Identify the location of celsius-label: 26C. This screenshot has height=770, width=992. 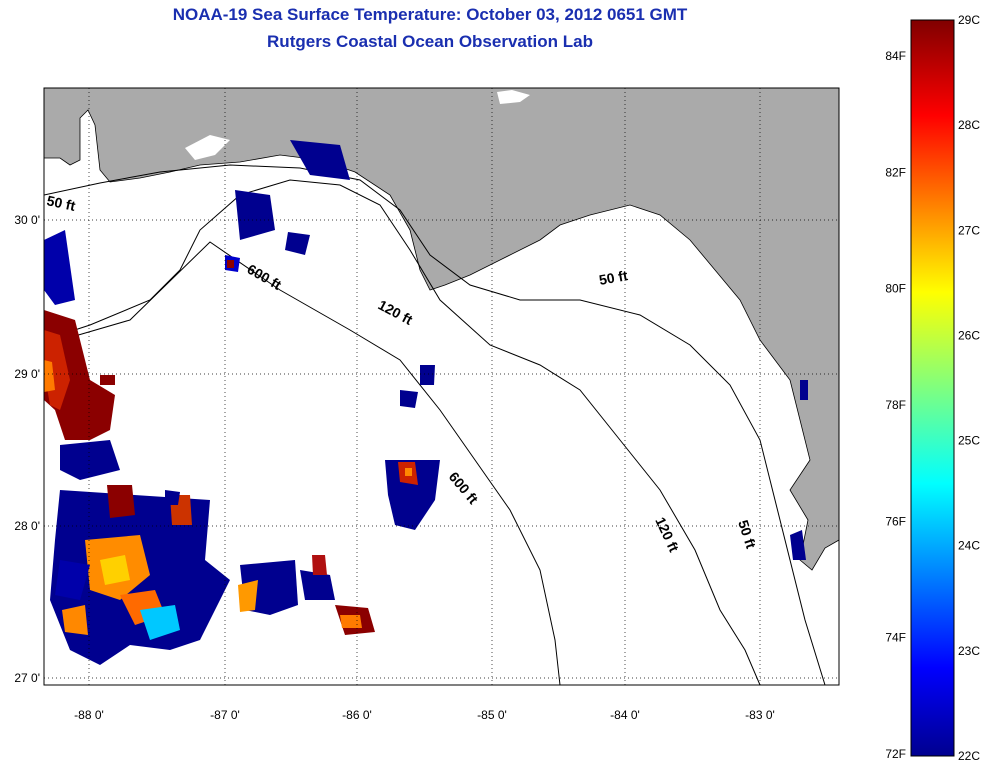
(969, 335).